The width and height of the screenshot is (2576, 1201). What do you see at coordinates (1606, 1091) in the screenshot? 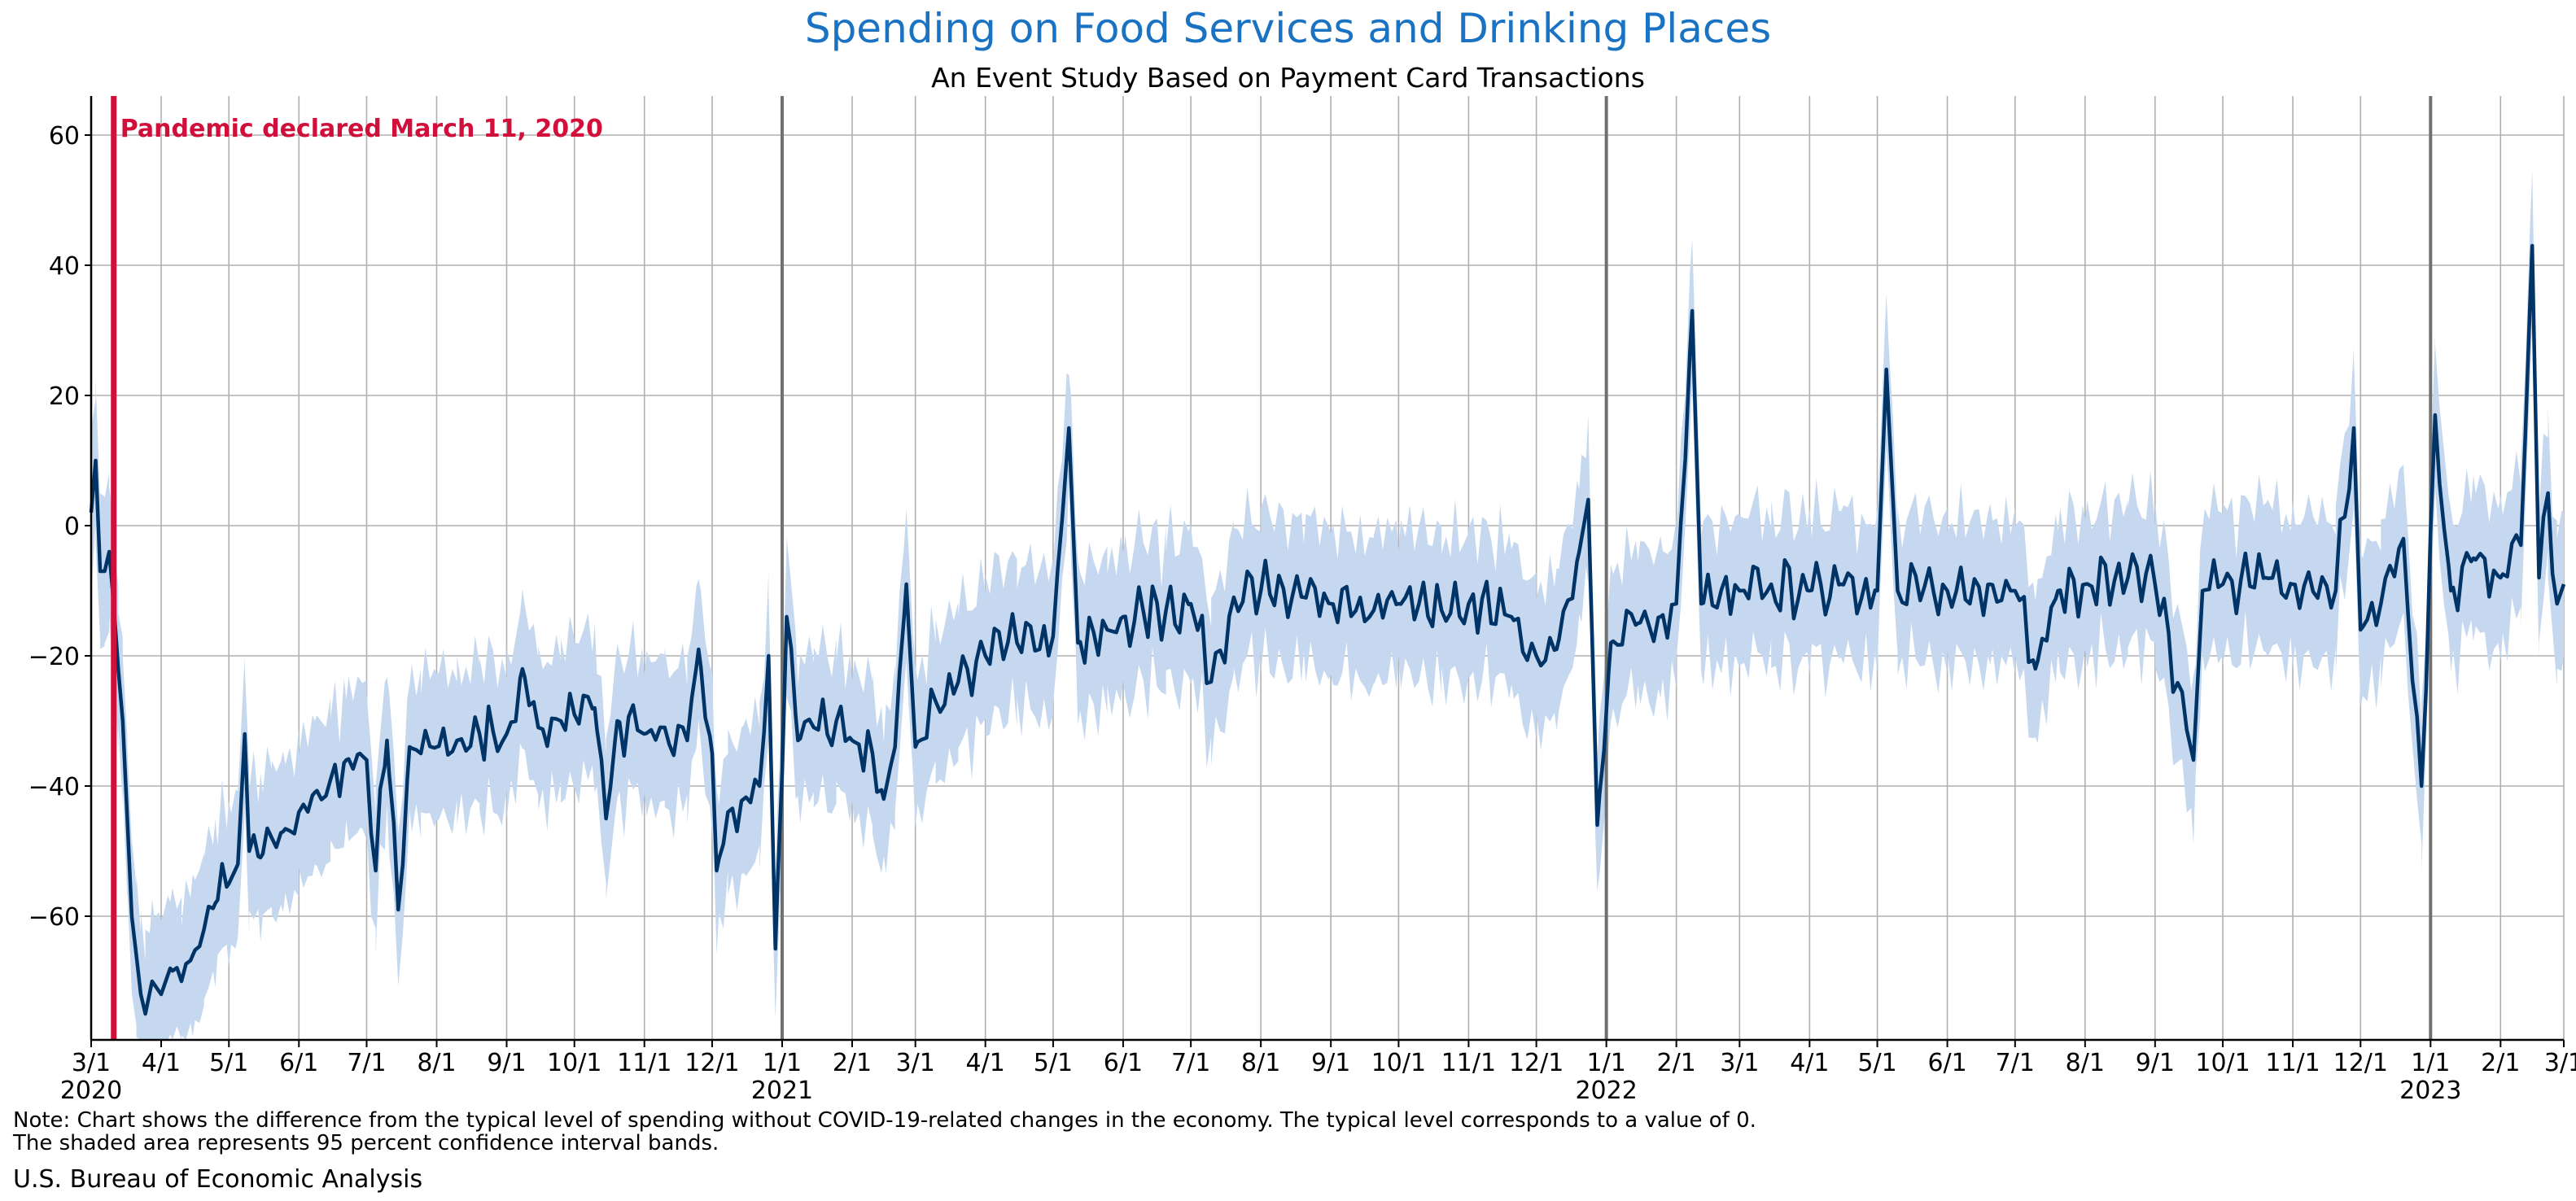
I see `x-year-label: 2022` at bounding box center [1606, 1091].